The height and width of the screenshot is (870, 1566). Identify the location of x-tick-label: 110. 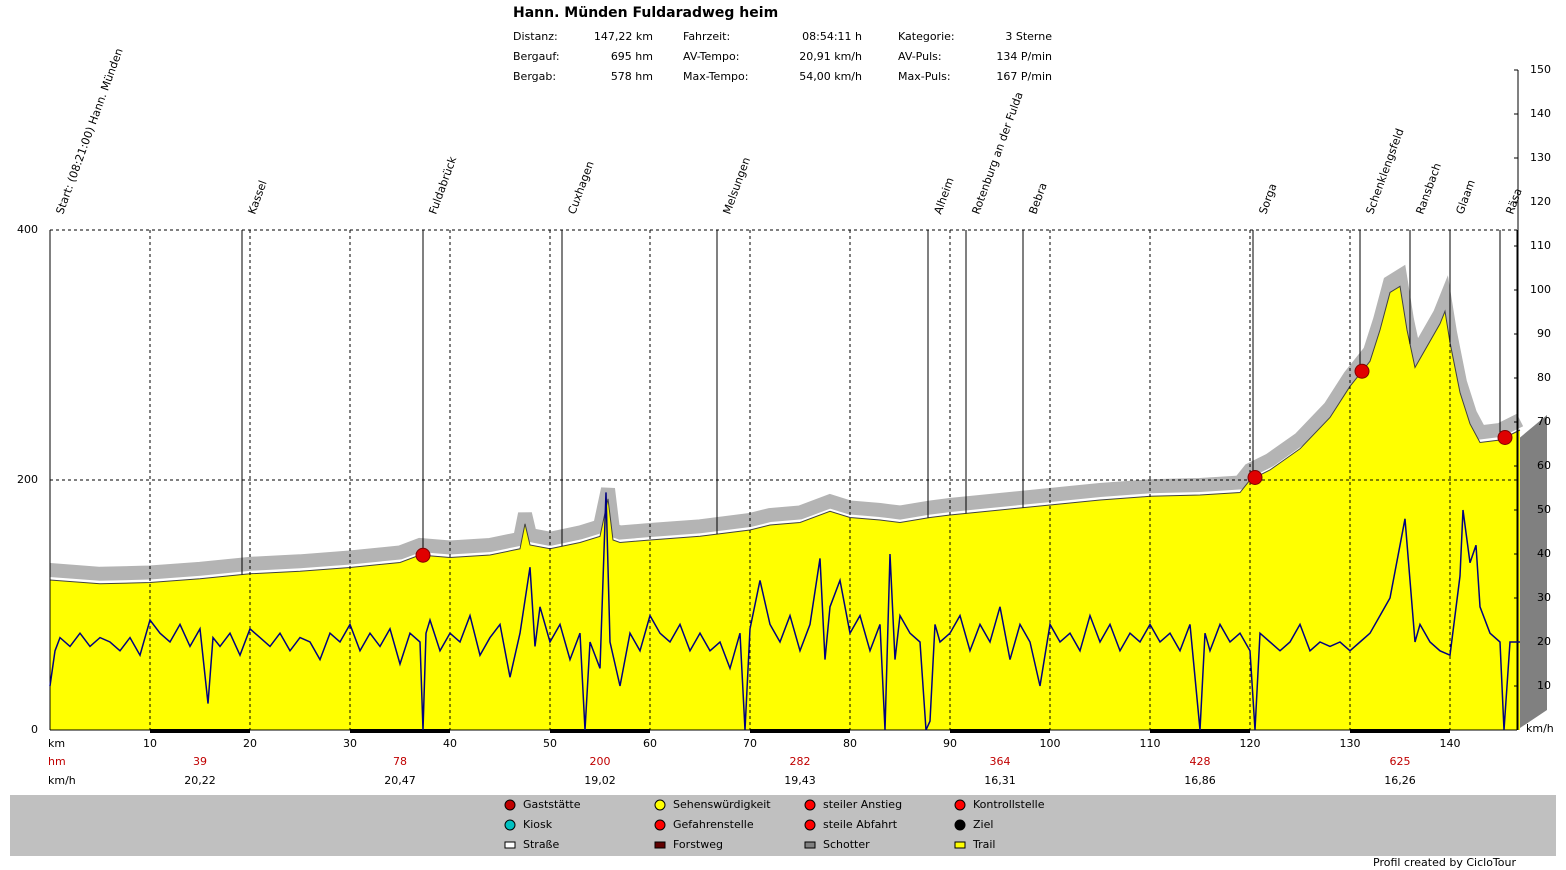
(1150, 743).